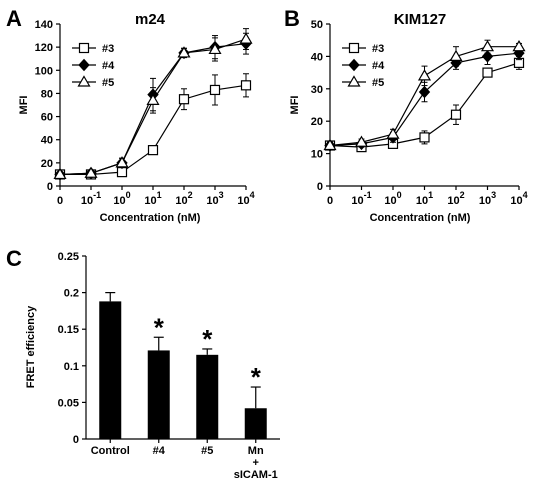 The image size is (540, 486). I want to click on panel-a-x-tick-label: 10², so click(183, 198).